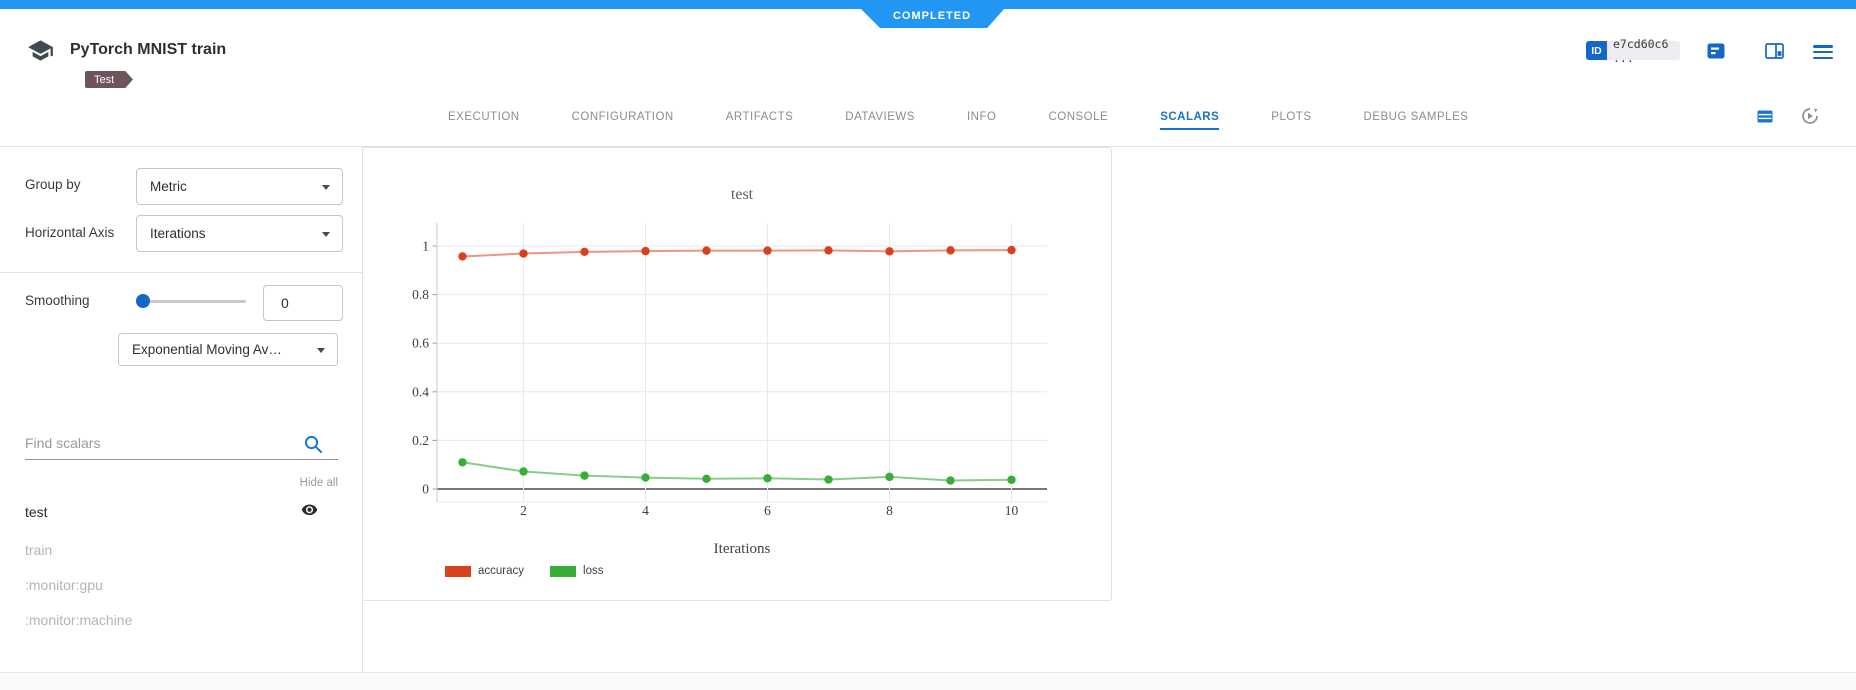 The width and height of the screenshot is (1856, 690). What do you see at coordinates (420, 440) in the screenshot?
I see `svg-text: 0.2` at bounding box center [420, 440].